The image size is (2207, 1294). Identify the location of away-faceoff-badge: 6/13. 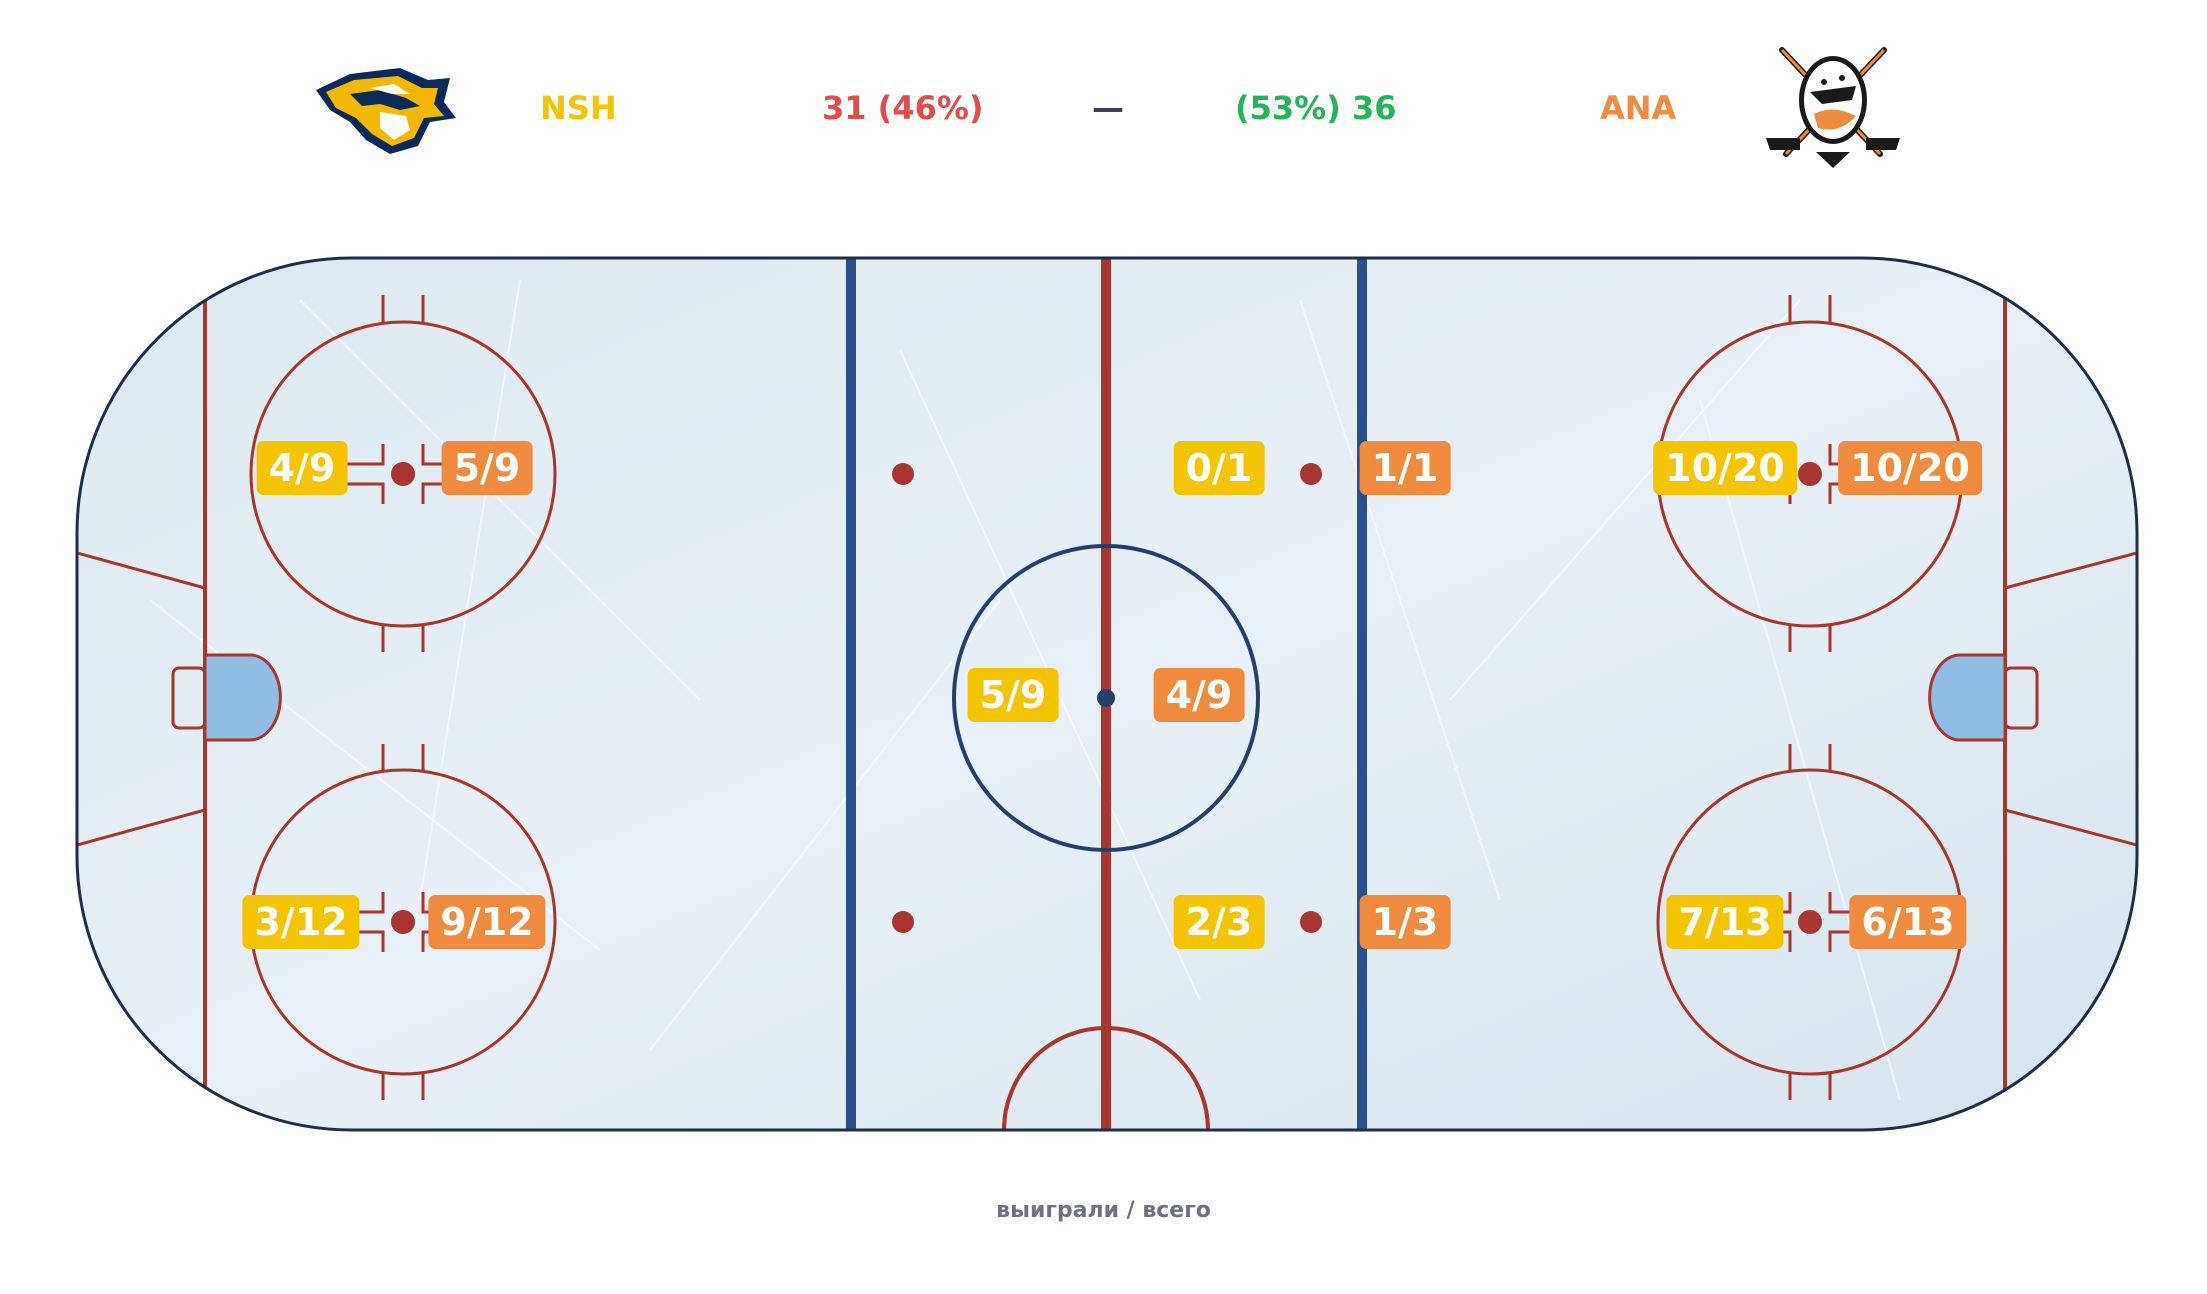
(1908, 922).